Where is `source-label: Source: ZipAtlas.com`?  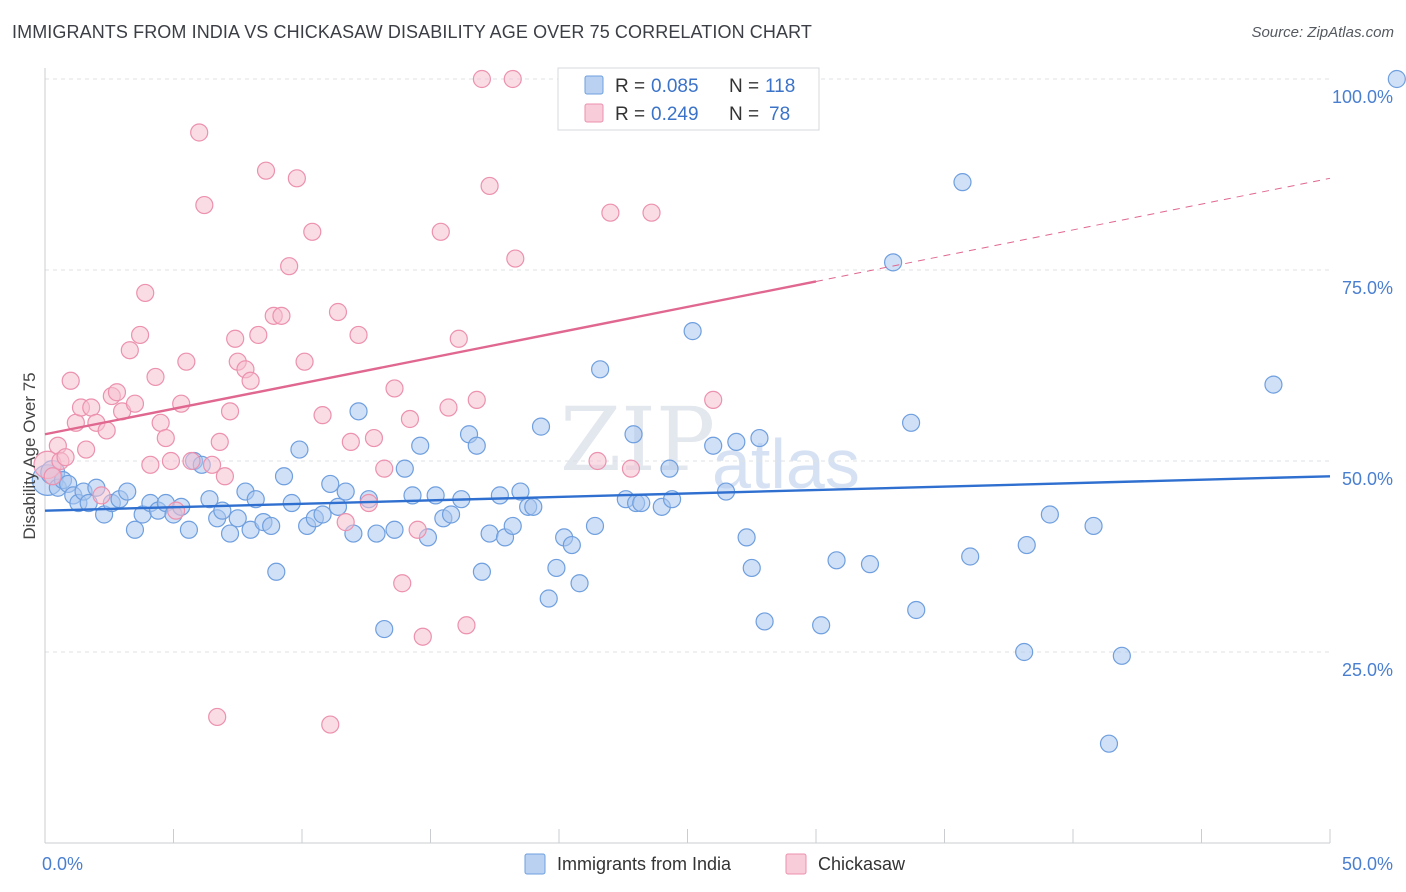
source-label: Source: ZipAtlas.com is located at coordinates (1322, 32).